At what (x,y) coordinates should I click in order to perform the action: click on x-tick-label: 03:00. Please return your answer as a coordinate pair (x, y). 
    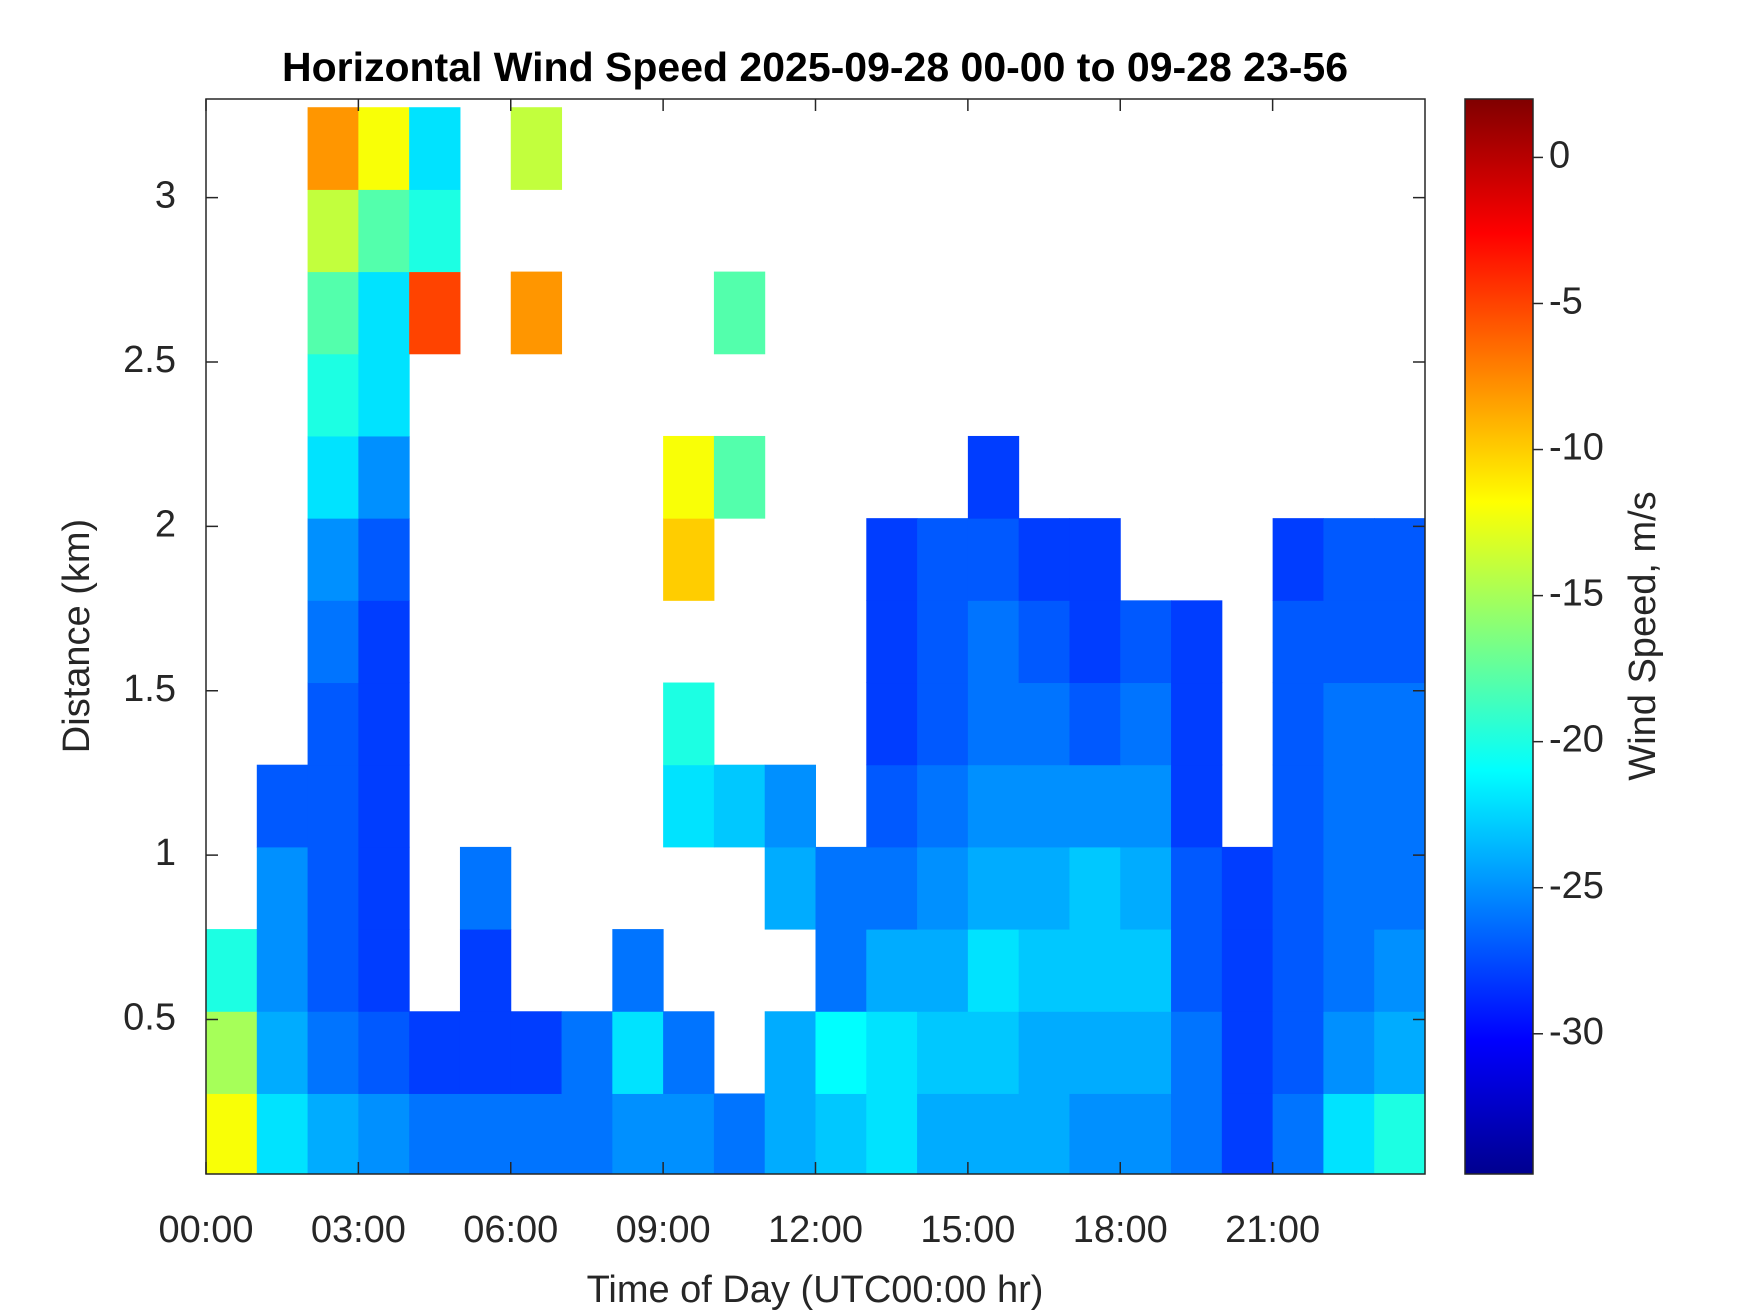
    Looking at the image, I should click on (358, 1230).